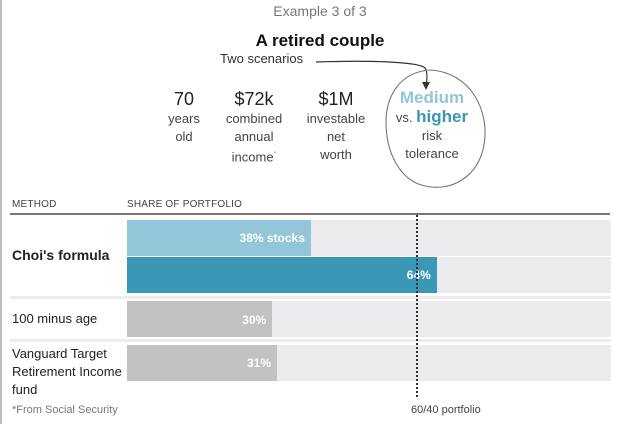 Image resolution: width=640 pixels, height=424 pixels. Describe the element at coordinates (282, 275) in the screenshot. I see `bar-choi-higher` at that location.